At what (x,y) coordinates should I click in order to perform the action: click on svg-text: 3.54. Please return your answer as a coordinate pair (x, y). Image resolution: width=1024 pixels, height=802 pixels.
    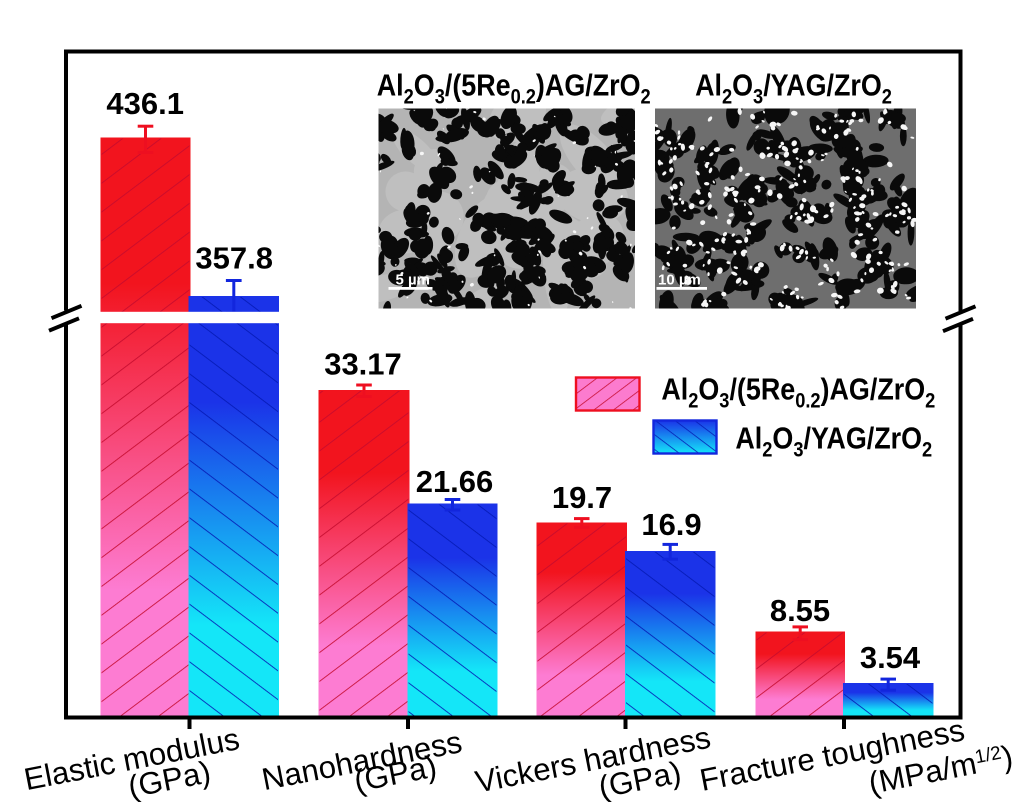
    Looking at the image, I should click on (890, 657).